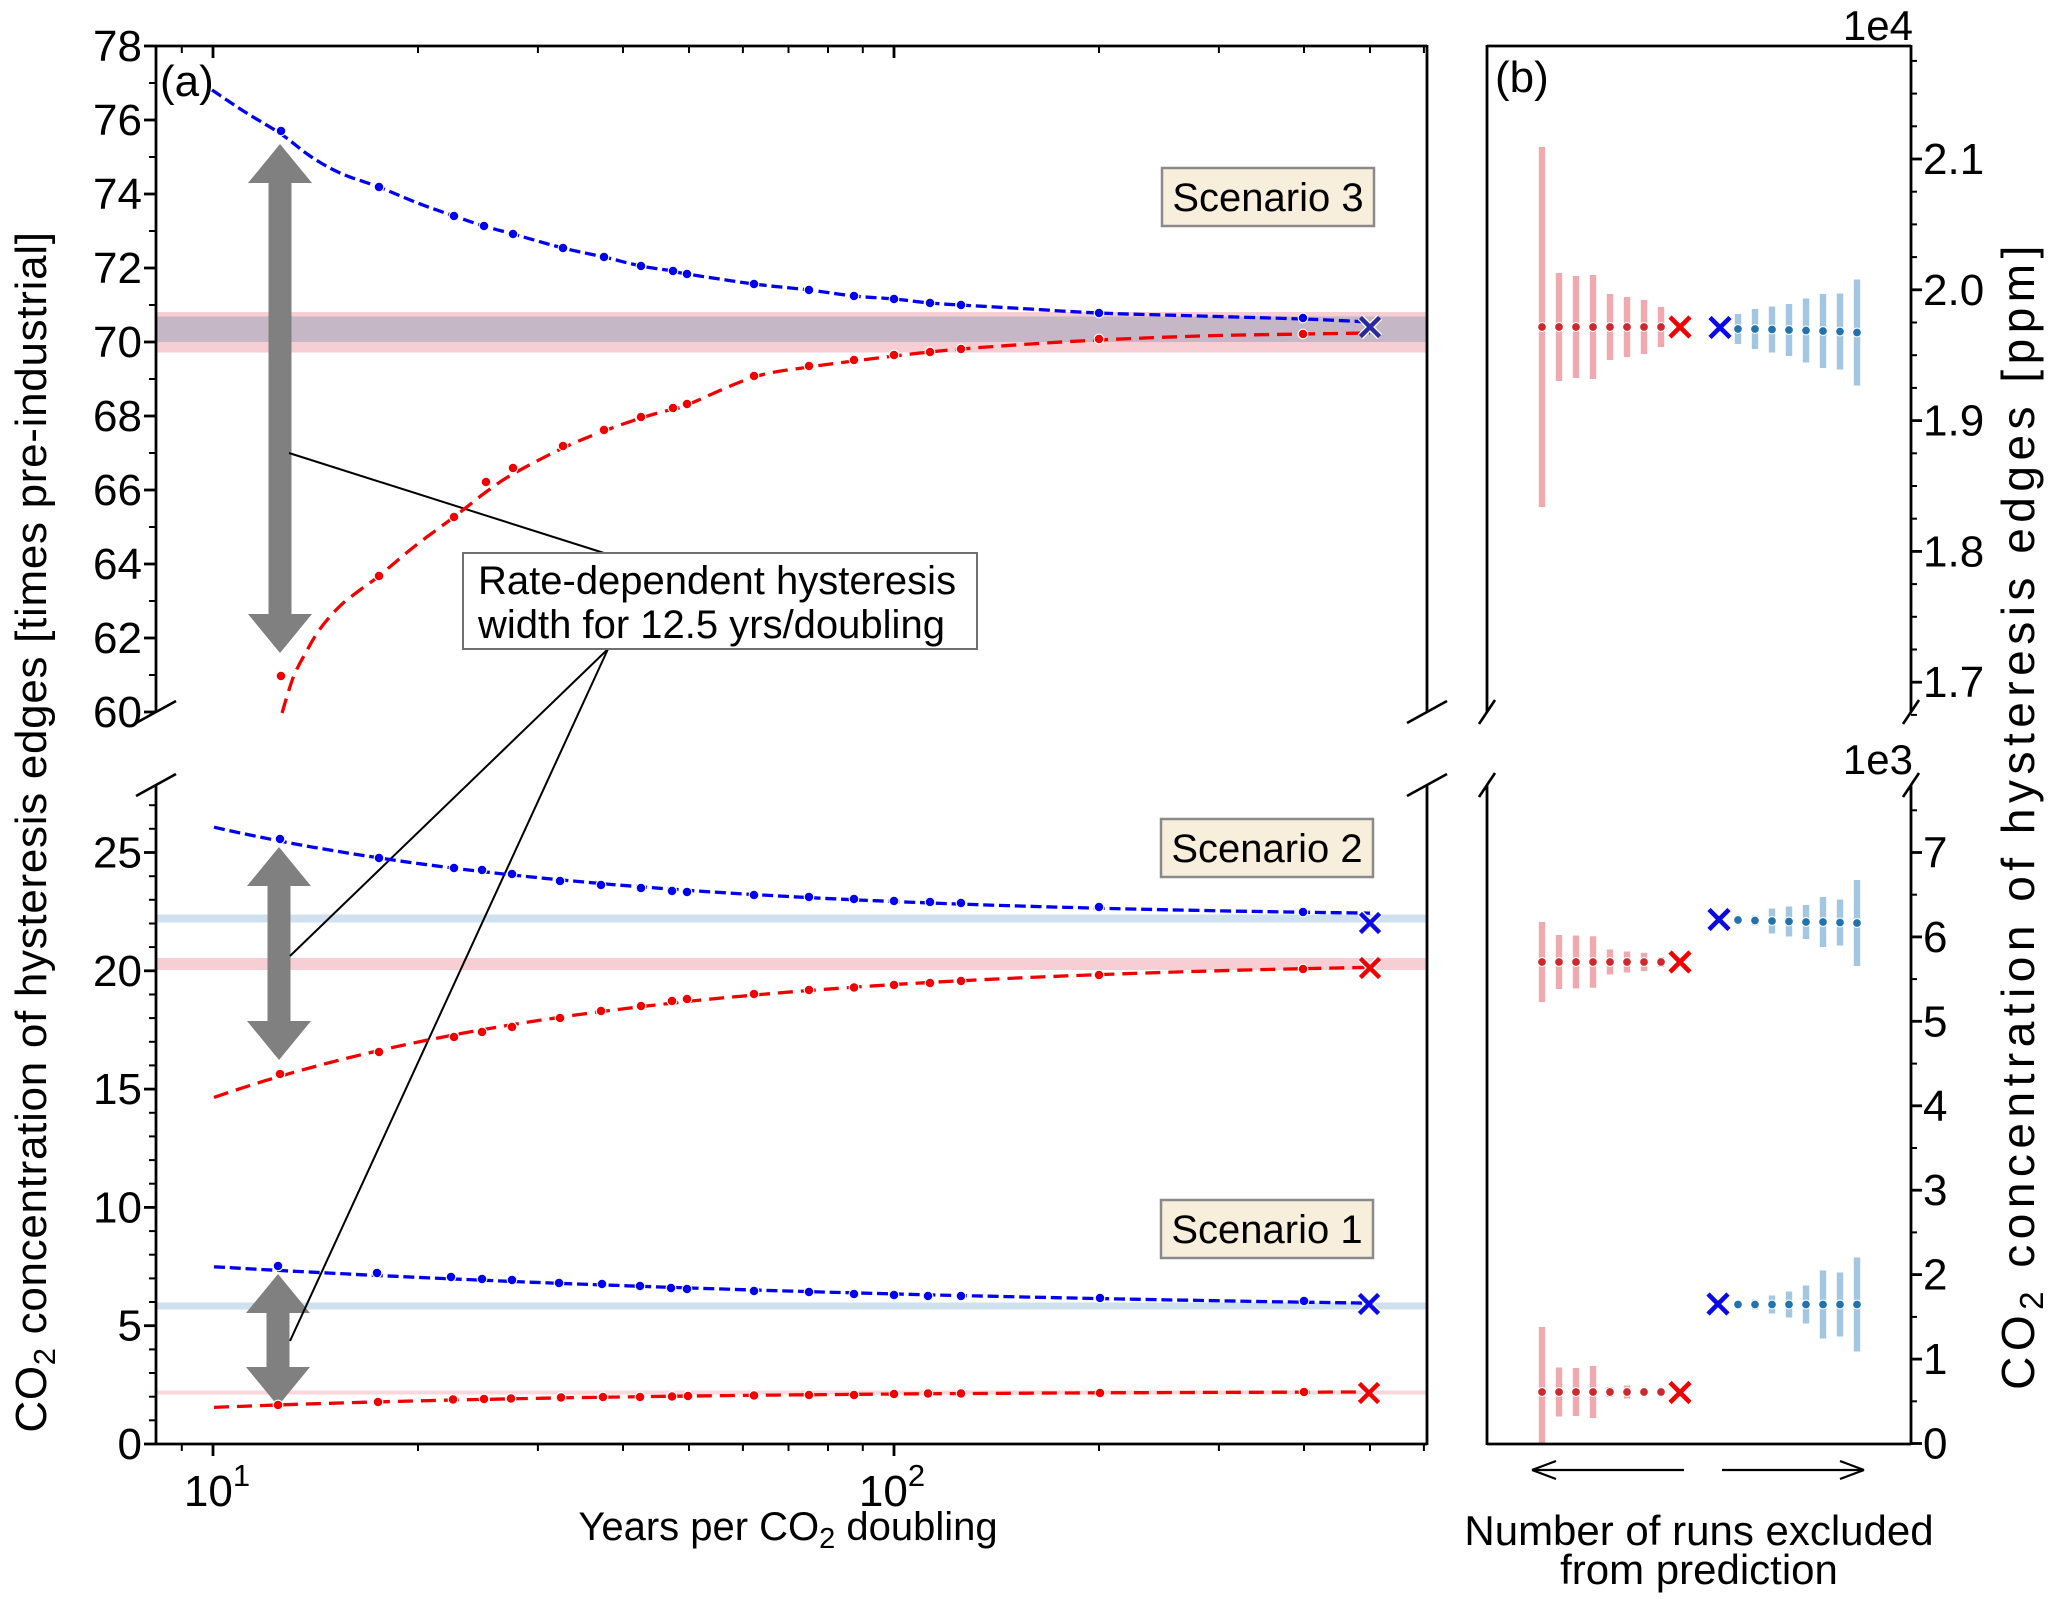  What do you see at coordinates (1878, 759) in the screenshot?
I see `svg-text: 1e3` at bounding box center [1878, 759].